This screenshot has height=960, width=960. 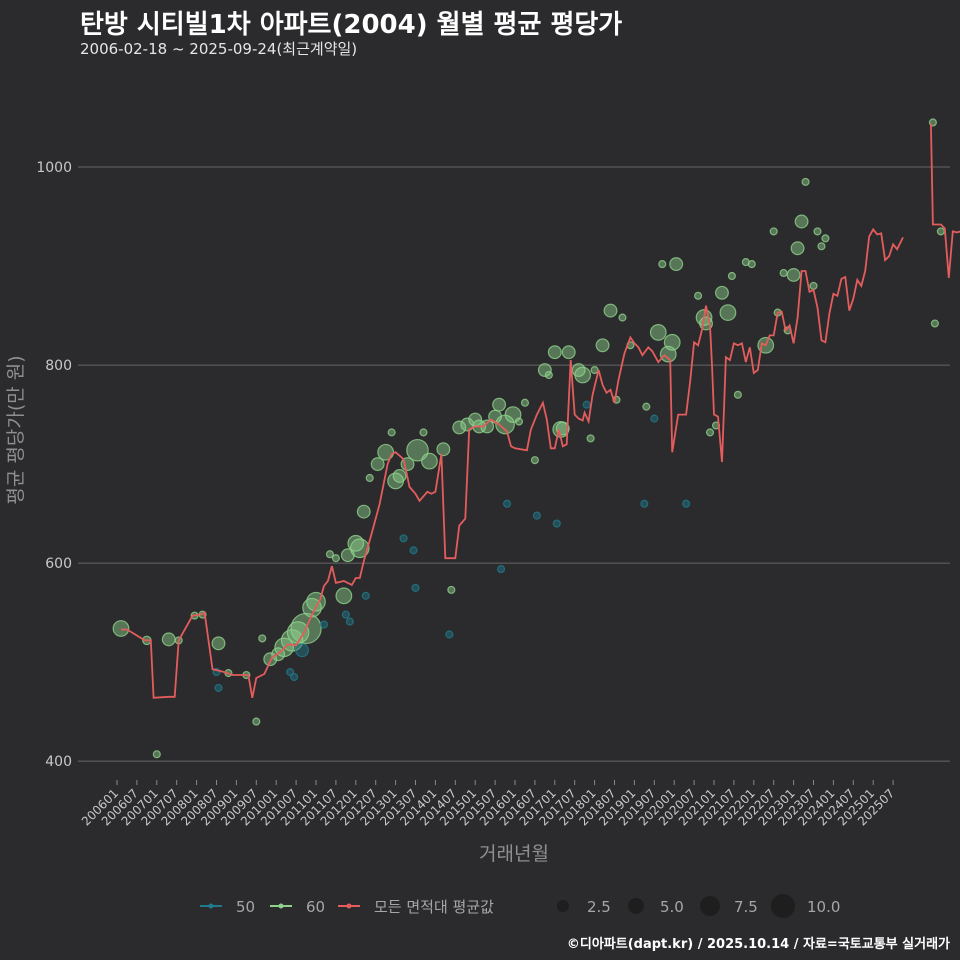 What do you see at coordinates (245, 907) in the screenshot?
I see `legend-label: 50` at bounding box center [245, 907].